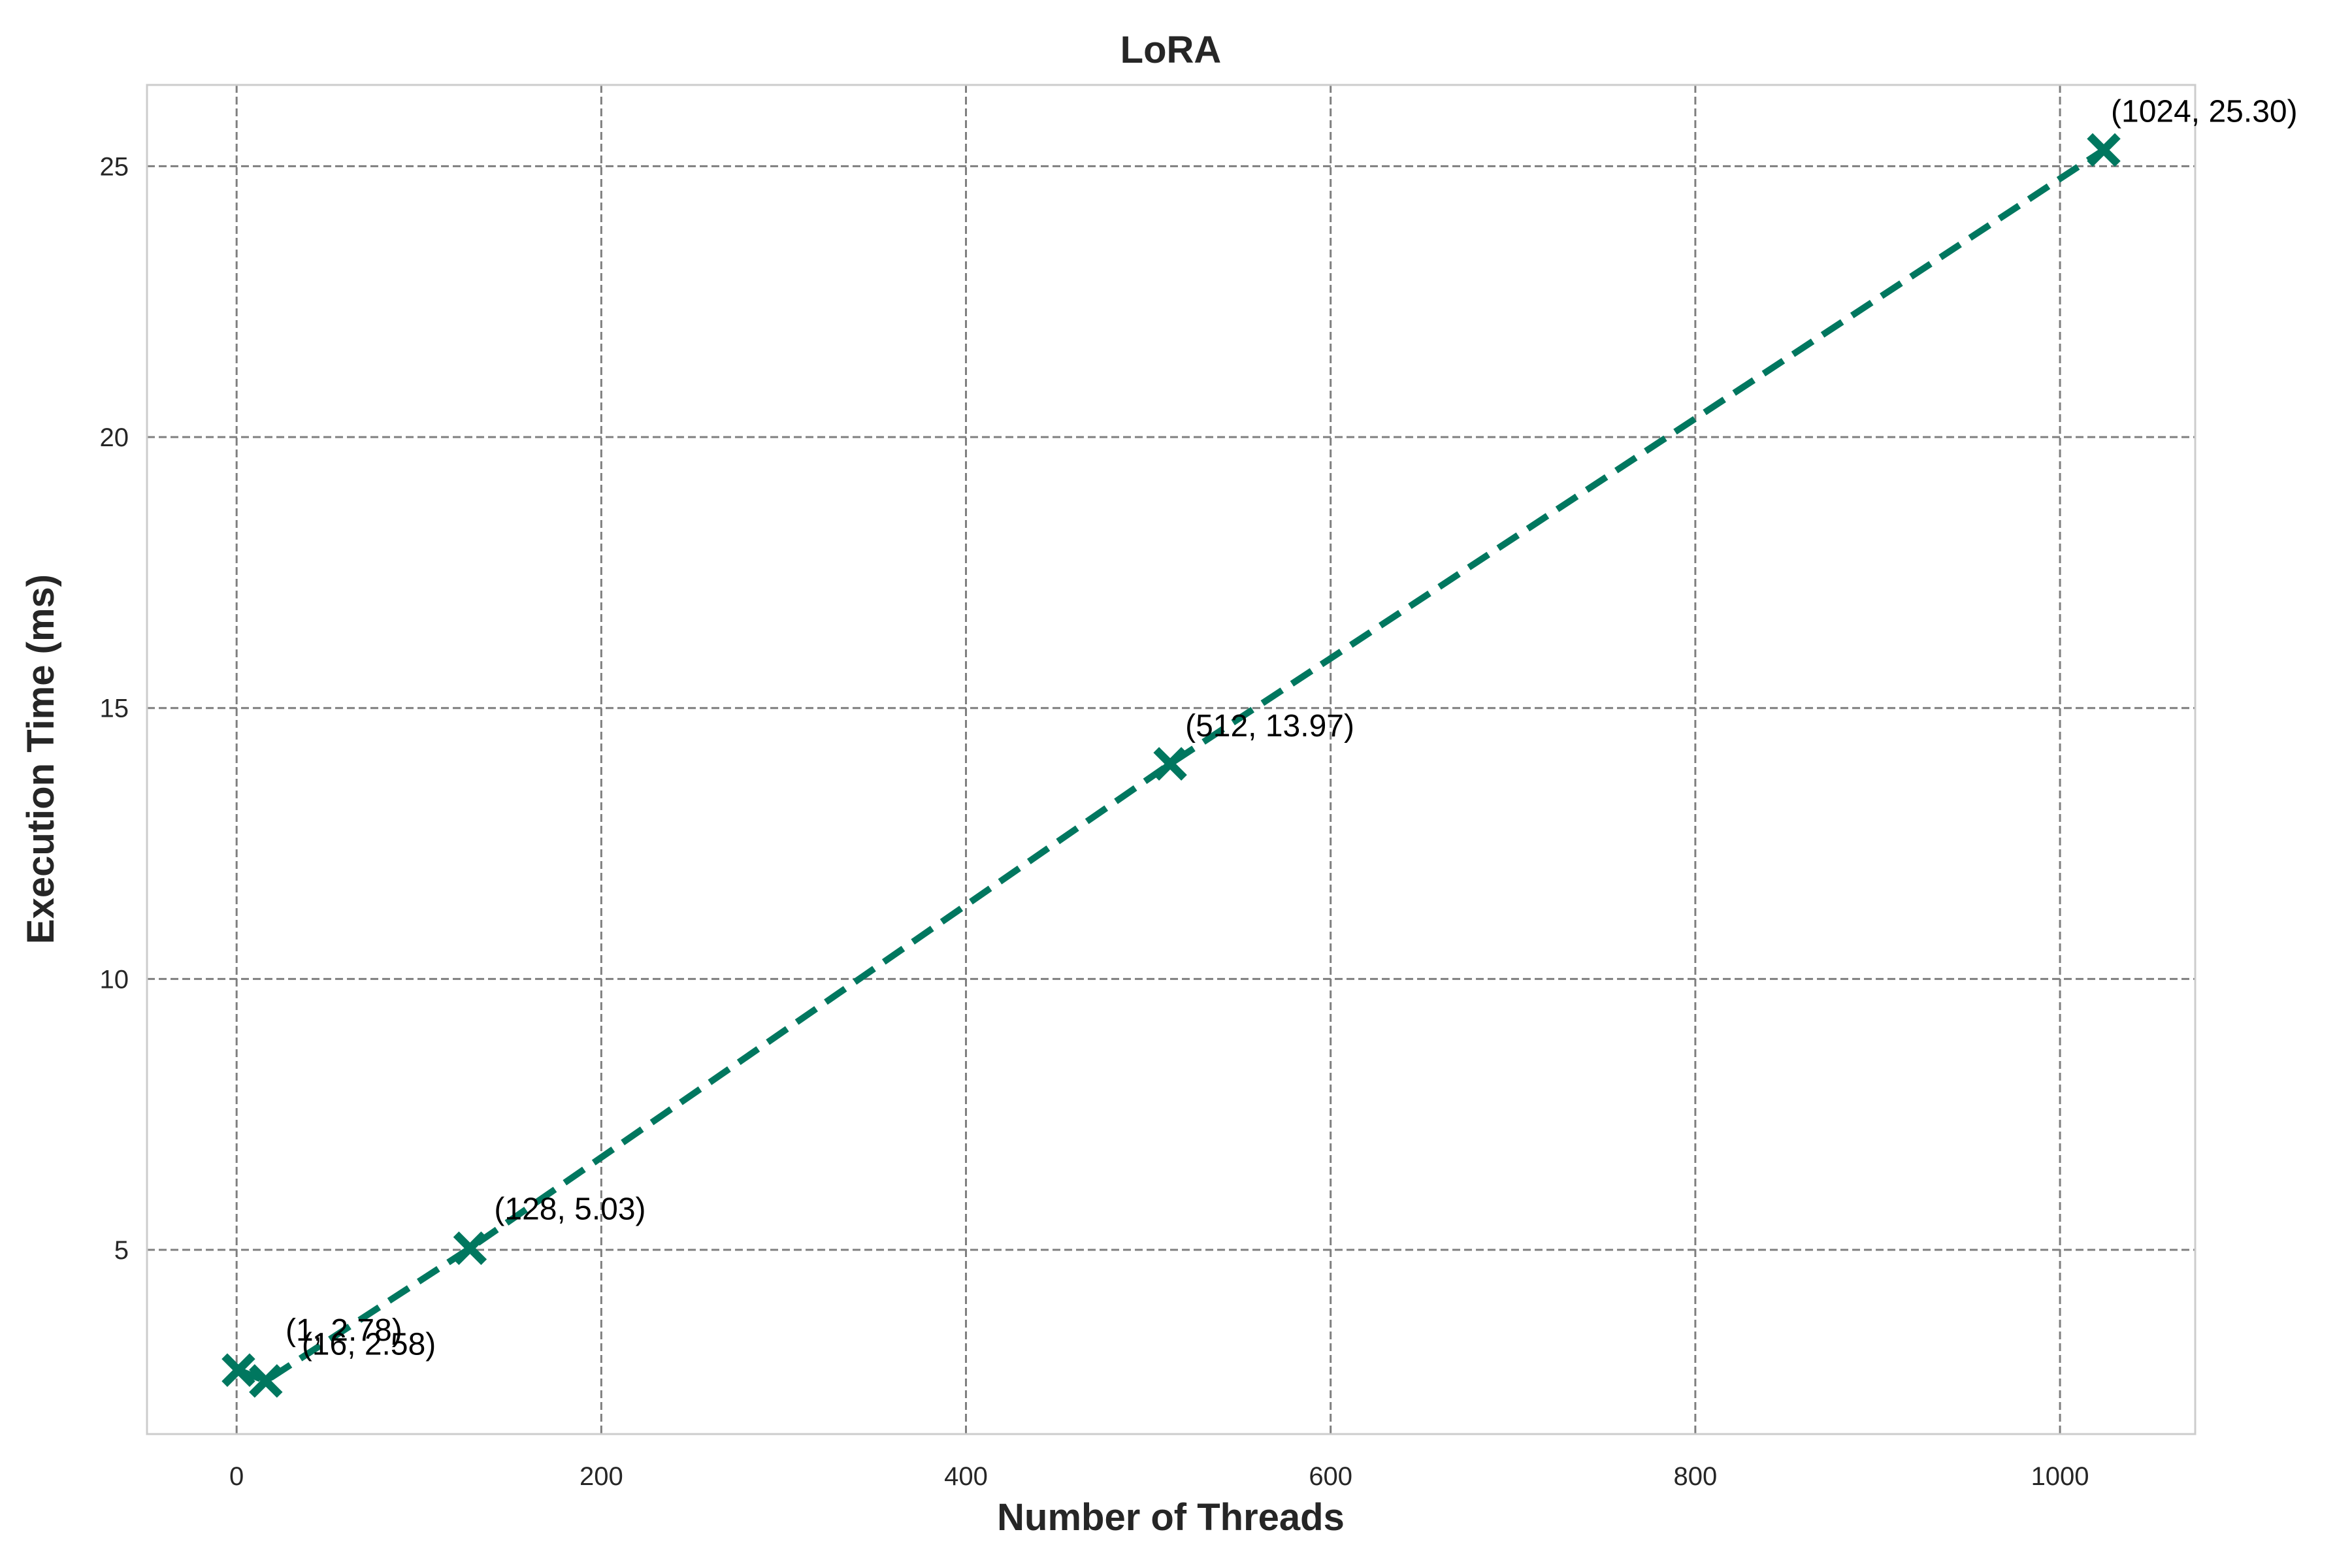 The height and width of the screenshot is (1568, 2352). Describe the element at coordinates (966, 1476) in the screenshot. I see `x-tick-label: 400` at that location.